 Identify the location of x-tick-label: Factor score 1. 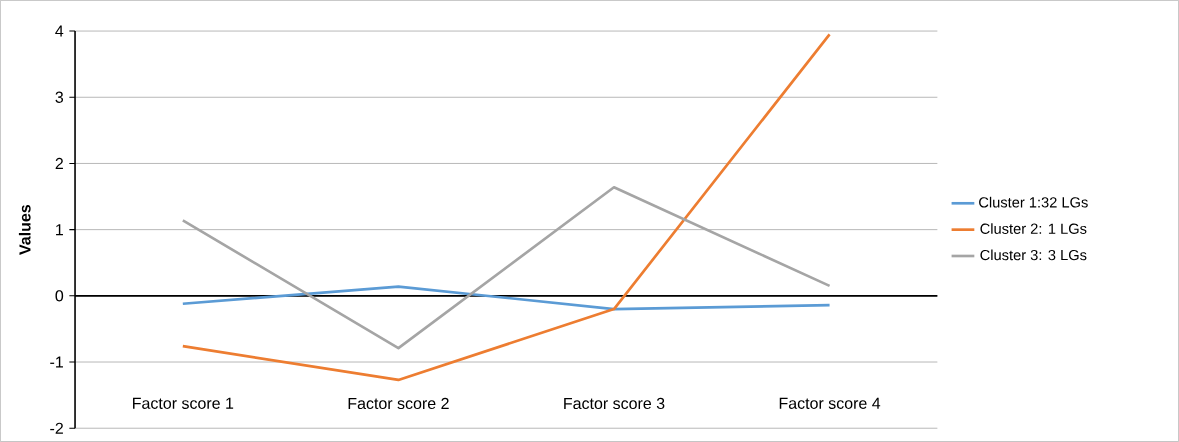
(183, 403).